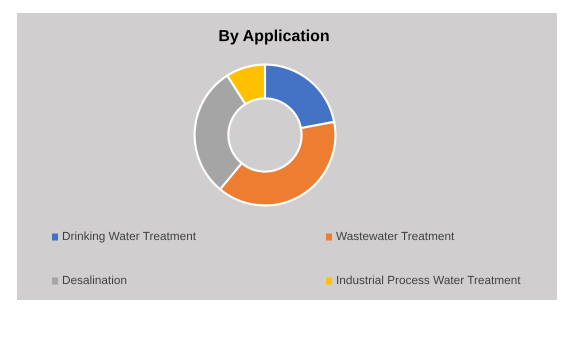 The image size is (577, 340). What do you see at coordinates (94, 279) in the screenshot?
I see `legend-label: Desalination` at bounding box center [94, 279].